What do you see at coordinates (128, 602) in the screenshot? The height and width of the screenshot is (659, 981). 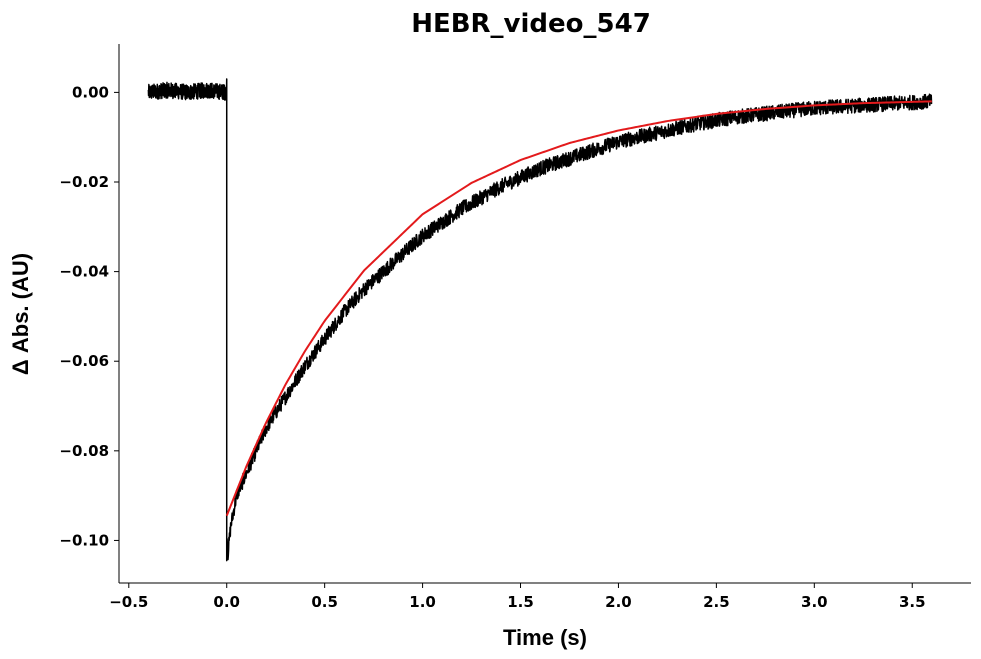 I see `x-tick-label: −0.5` at bounding box center [128, 602].